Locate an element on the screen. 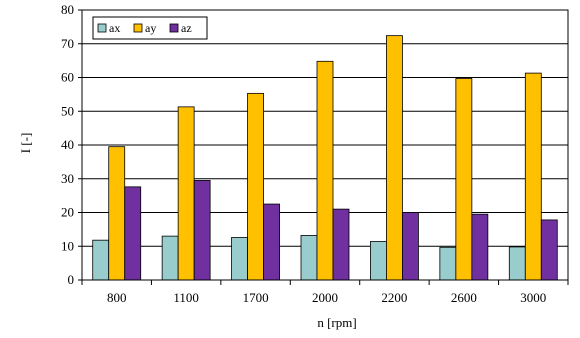  legend: ax ay az is located at coordinates (150, 28).